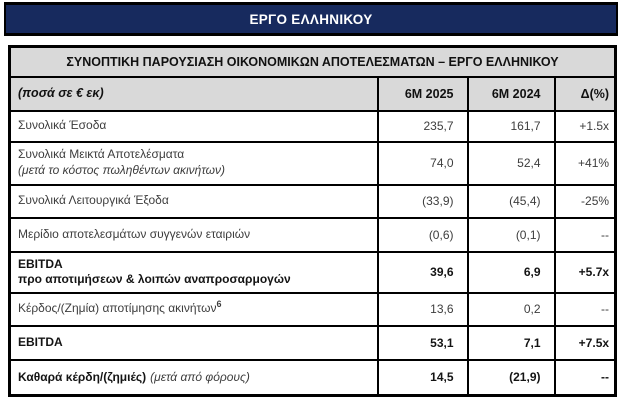 The height and width of the screenshot is (401, 622). I want to click on value-6m2024: 0,2, so click(511, 309).